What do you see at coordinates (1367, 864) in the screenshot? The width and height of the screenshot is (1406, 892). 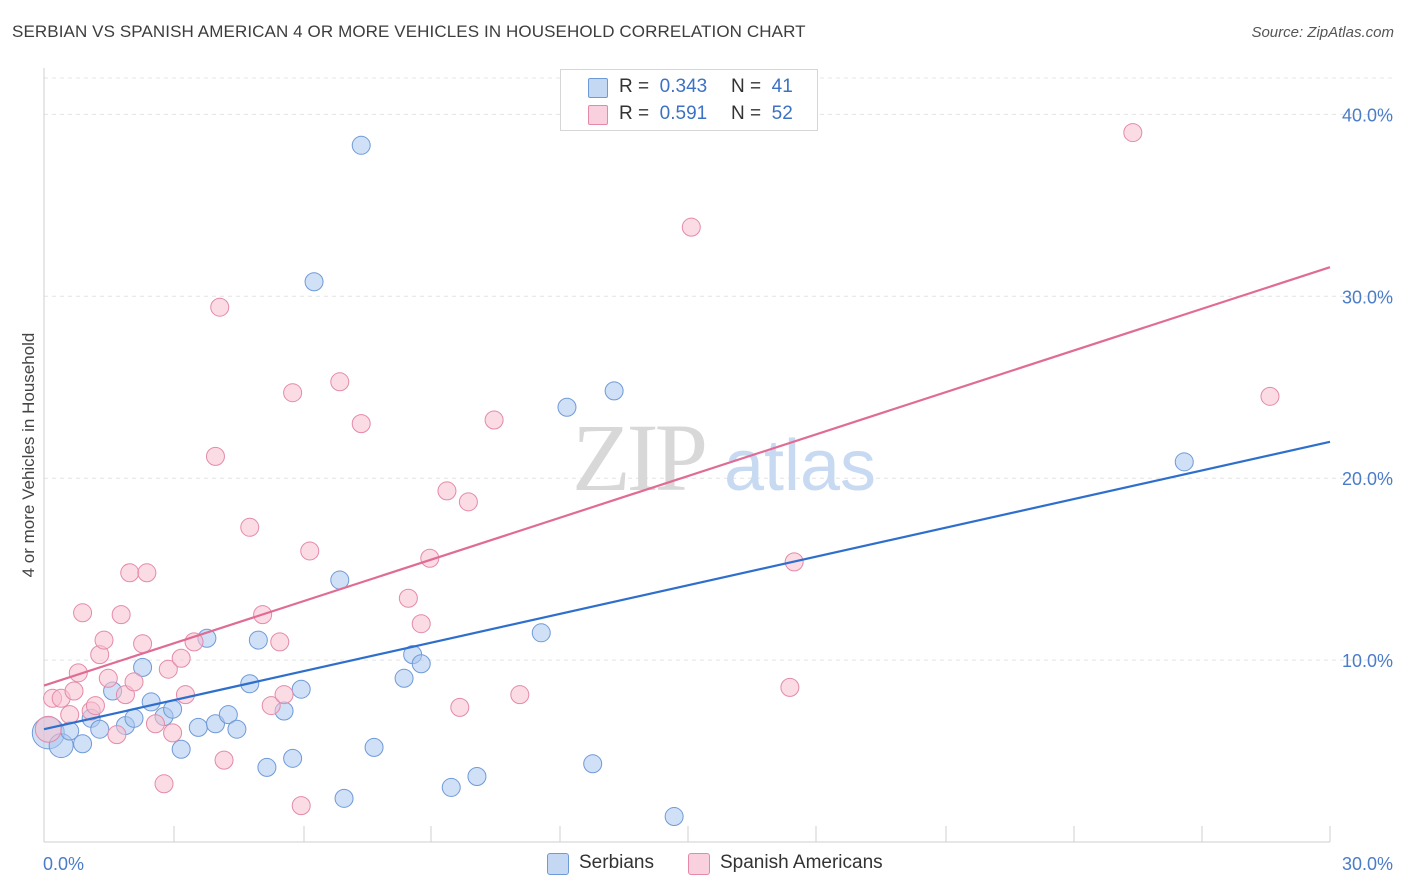 I see `x-tick-label: 30.0%` at bounding box center [1367, 864].